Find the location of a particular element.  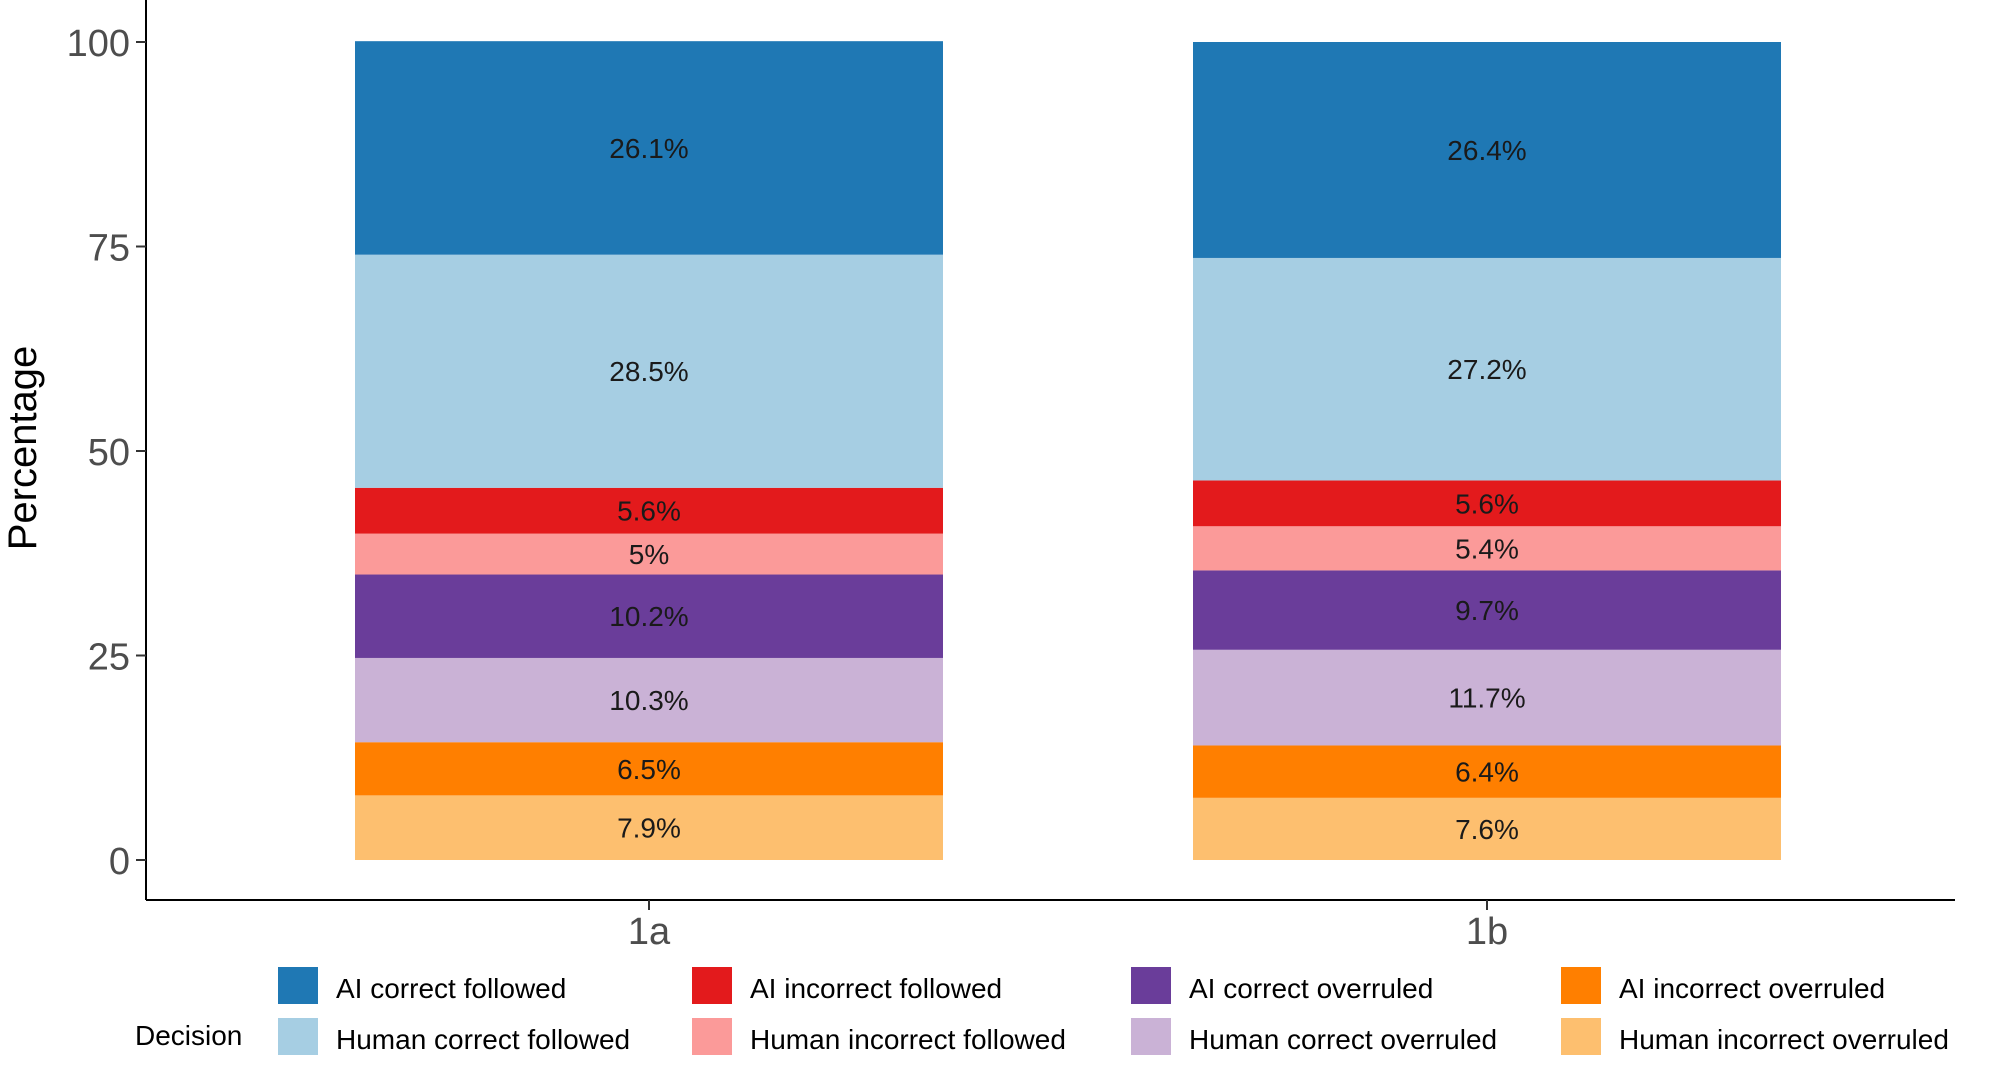

y-axis-label: Percentage is located at coordinates (23, 448).